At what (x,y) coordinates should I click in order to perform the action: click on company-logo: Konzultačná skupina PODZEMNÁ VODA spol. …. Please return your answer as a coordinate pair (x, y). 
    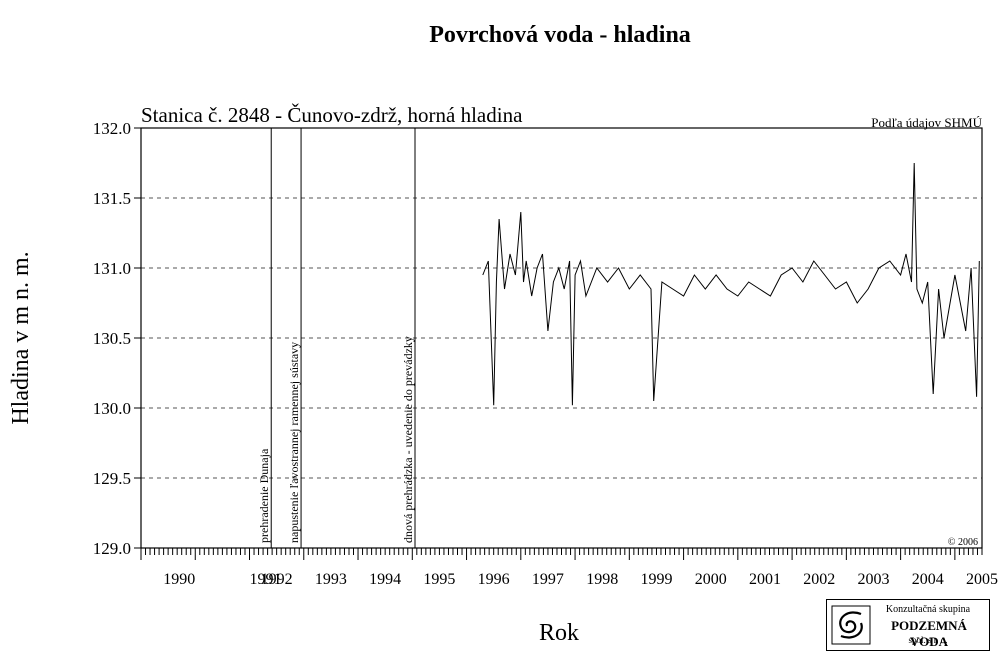
    Looking at the image, I should click on (908, 625).